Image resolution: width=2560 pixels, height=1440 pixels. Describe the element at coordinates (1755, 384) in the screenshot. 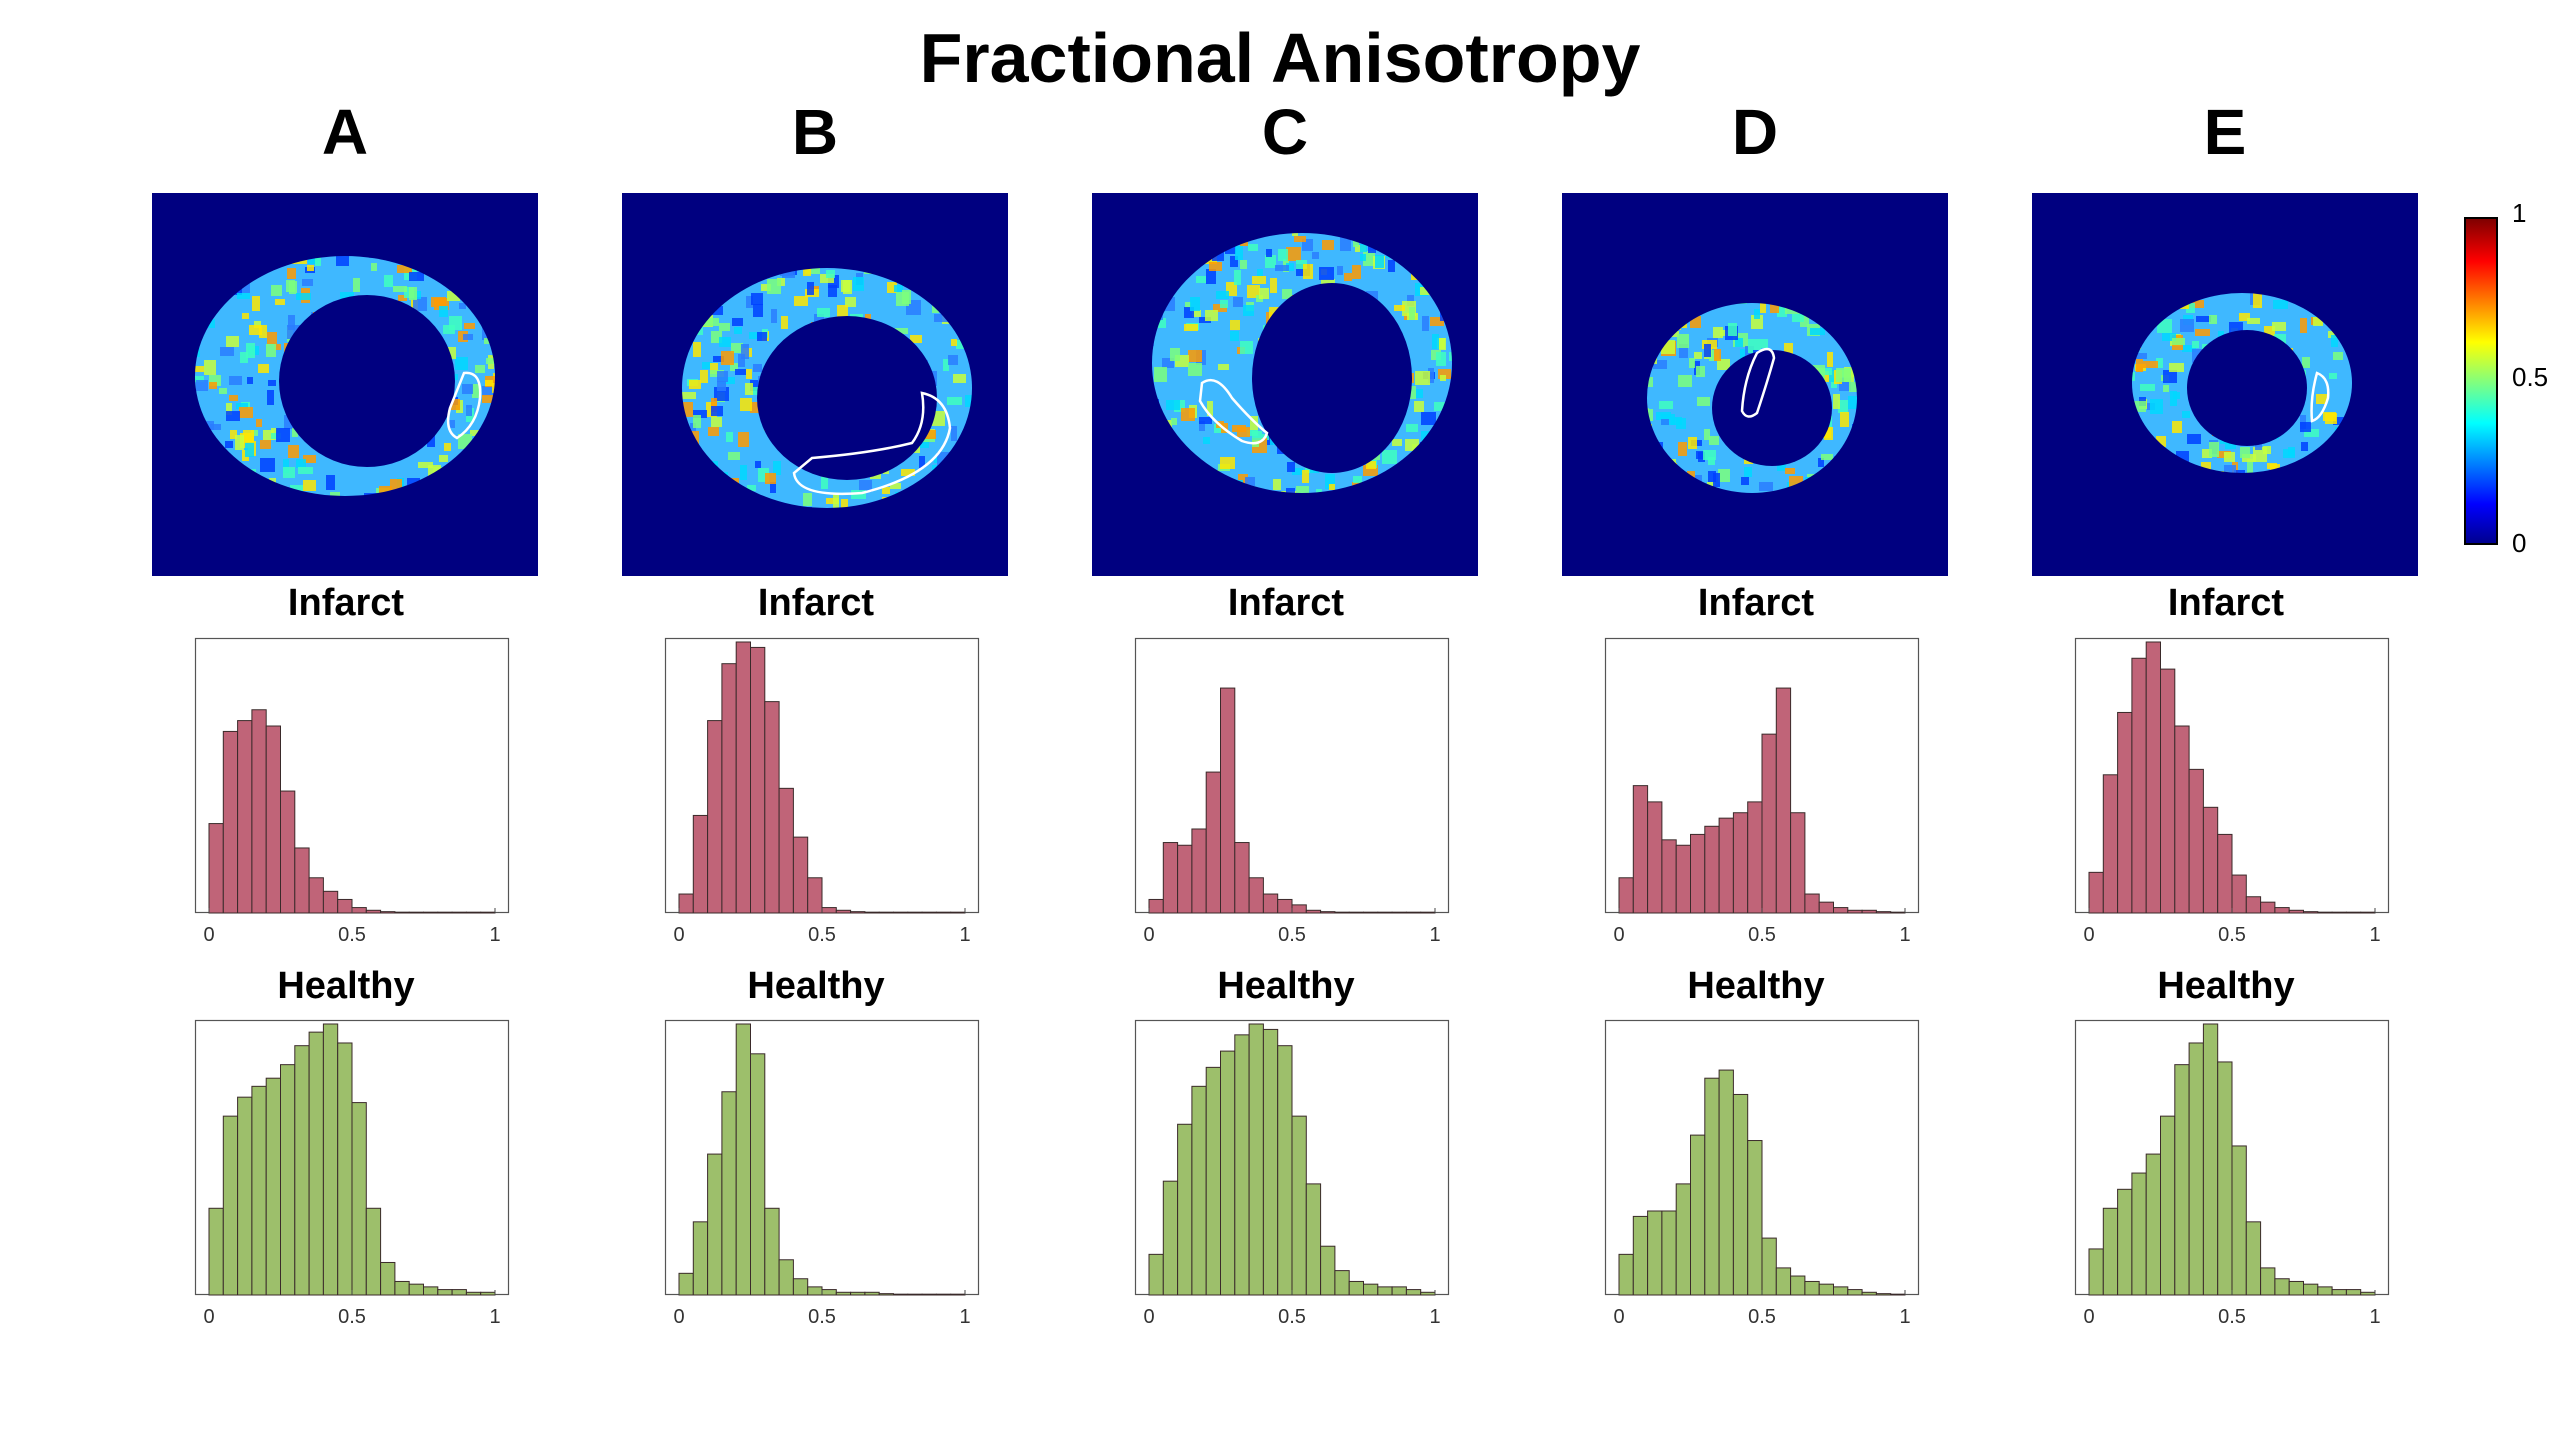

I see `fa-map-panel-d` at that location.